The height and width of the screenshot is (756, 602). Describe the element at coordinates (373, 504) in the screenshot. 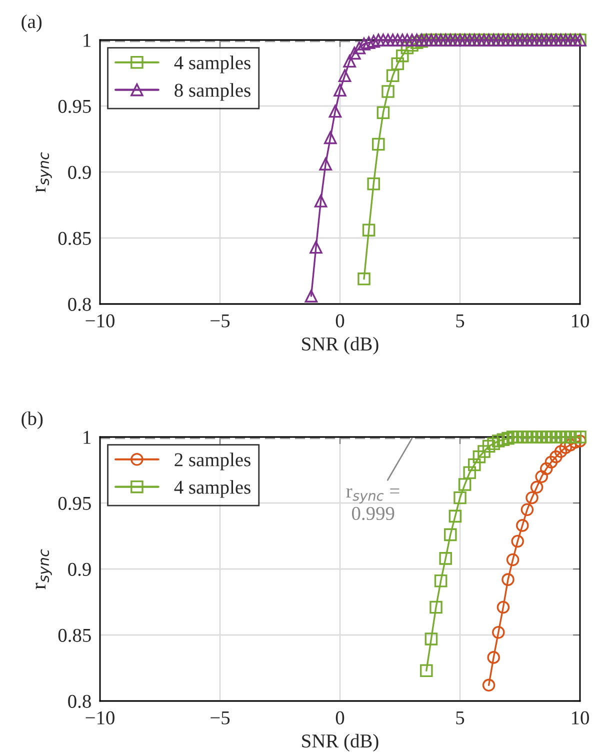

I see `annotation: r$_{sync}$ = 0.999` at that location.